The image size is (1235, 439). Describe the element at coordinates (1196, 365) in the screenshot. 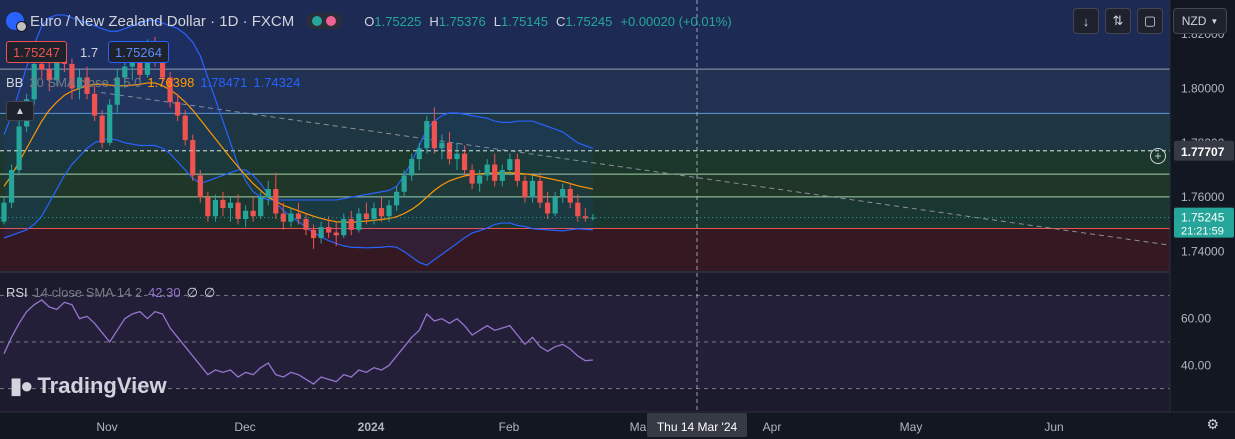

I see `rsi-tick-label: 40.00` at that location.